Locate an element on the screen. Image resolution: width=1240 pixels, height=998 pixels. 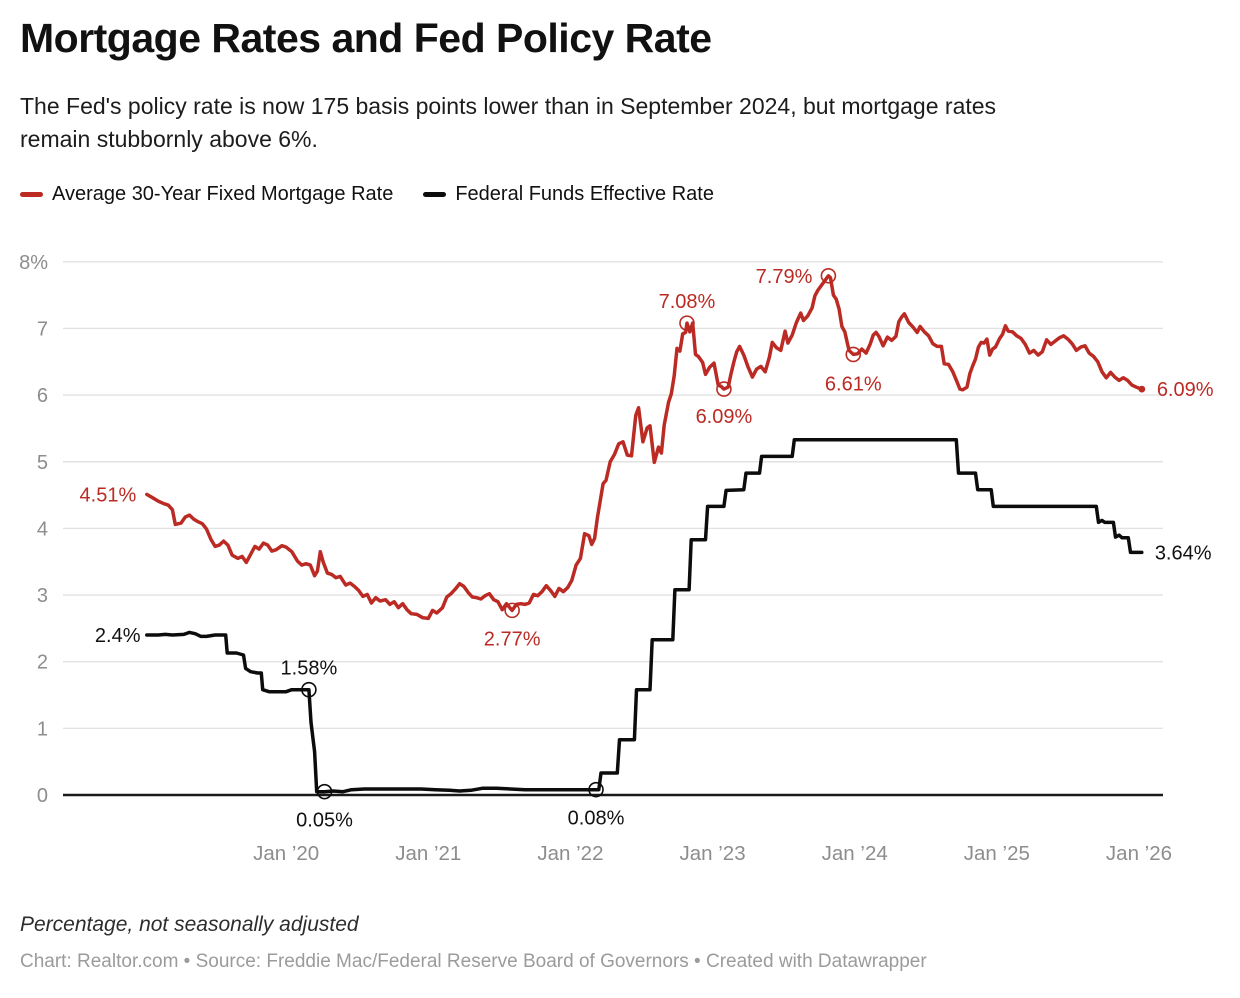
y-axis-tick-label: 2 is located at coordinates (42, 663).